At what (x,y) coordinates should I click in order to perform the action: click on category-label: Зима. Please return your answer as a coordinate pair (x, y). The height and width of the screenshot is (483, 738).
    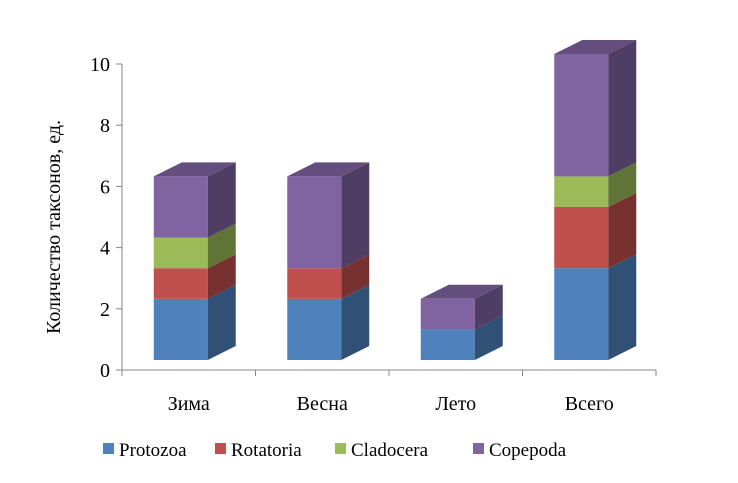
    Looking at the image, I should click on (189, 404).